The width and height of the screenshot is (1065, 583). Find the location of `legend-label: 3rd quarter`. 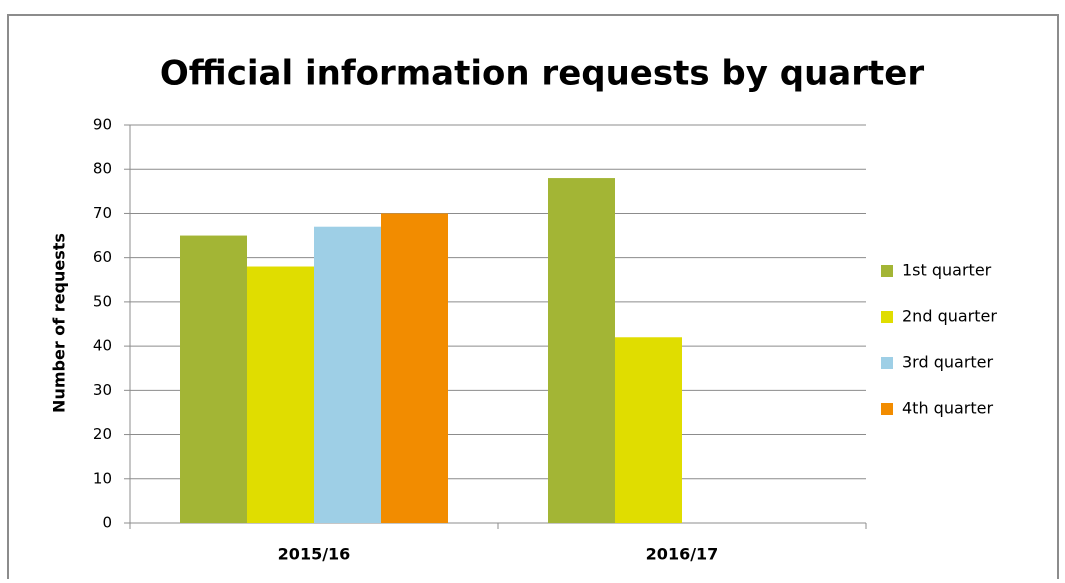

legend-label: 3rd quarter is located at coordinates (948, 362).